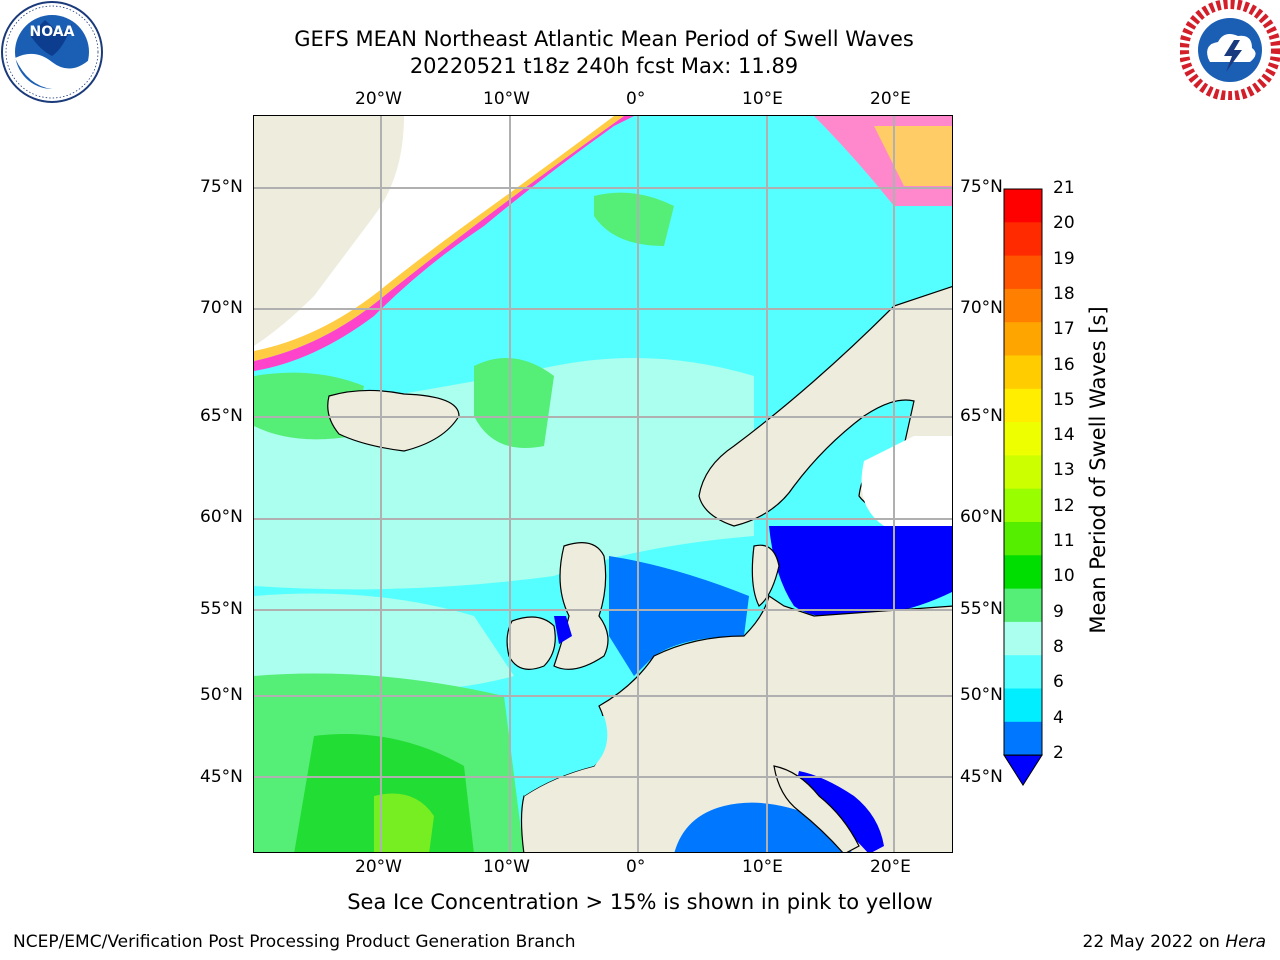 This screenshot has height=960, width=1280. I want to click on colorbar-tick-label: 16, so click(1064, 364).